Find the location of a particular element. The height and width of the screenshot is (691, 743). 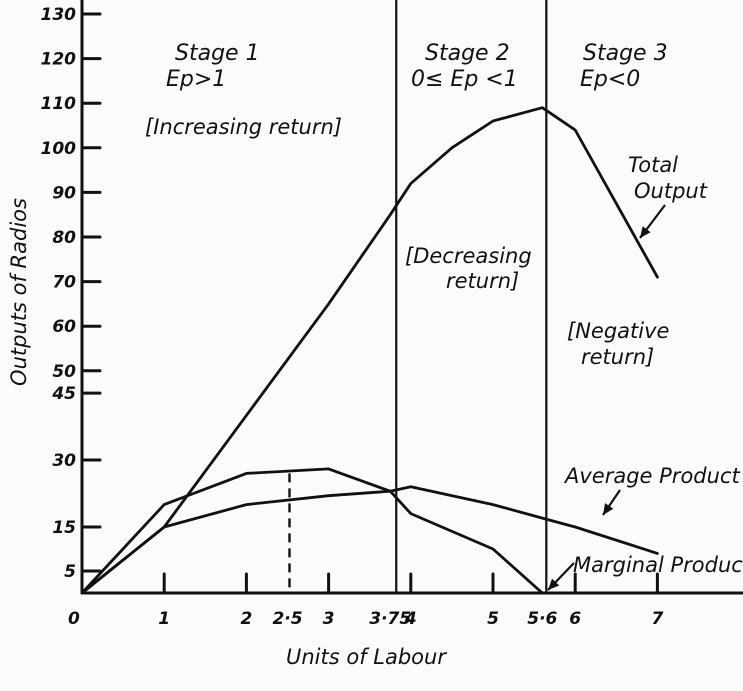

y-tick-label: 15 is located at coordinates (64, 528).